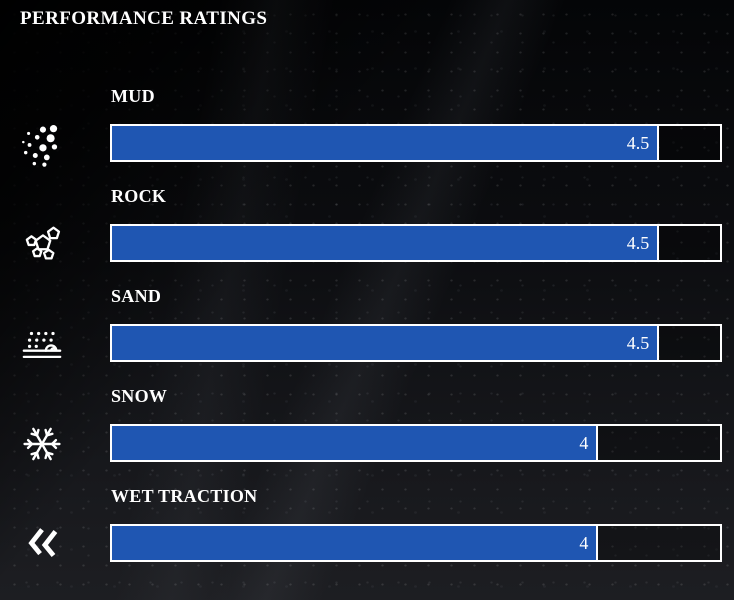 Image resolution: width=734 pixels, height=600 pixels. What do you see at coordinates (184, 496) in the screenshot?
I see `rating-label: WET TRACTION` at bounding box center [184, 496].